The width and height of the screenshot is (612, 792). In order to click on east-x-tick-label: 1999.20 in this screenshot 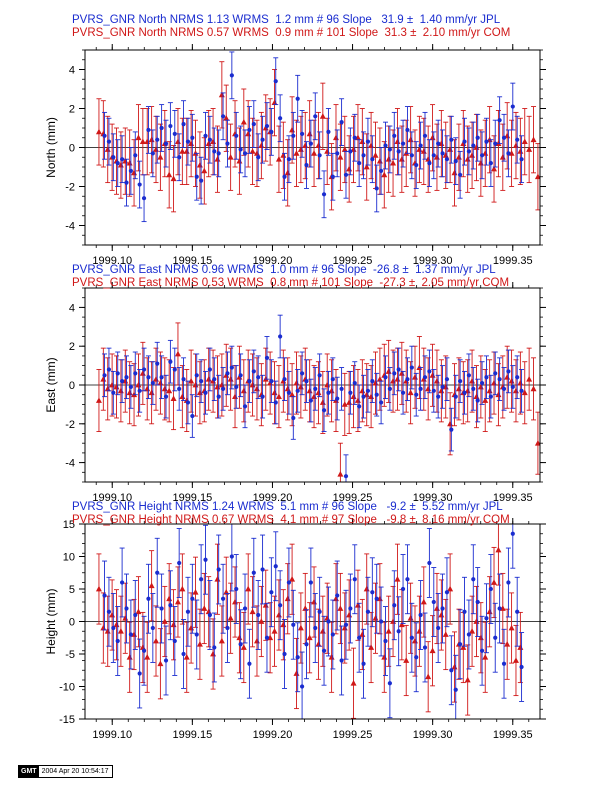, I will do `click(273, 498)`.